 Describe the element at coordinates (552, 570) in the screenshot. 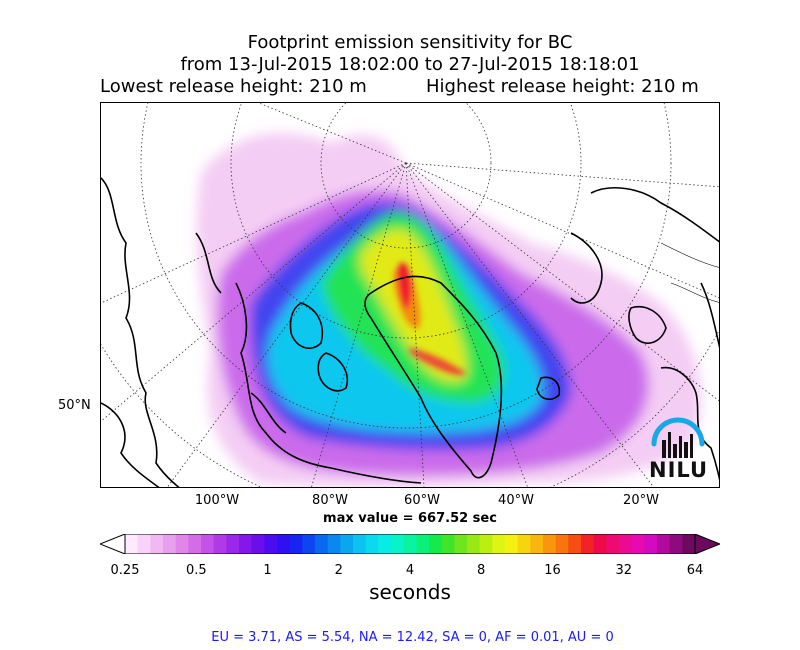

I see `colorbar-tick-label: 16` at that location.